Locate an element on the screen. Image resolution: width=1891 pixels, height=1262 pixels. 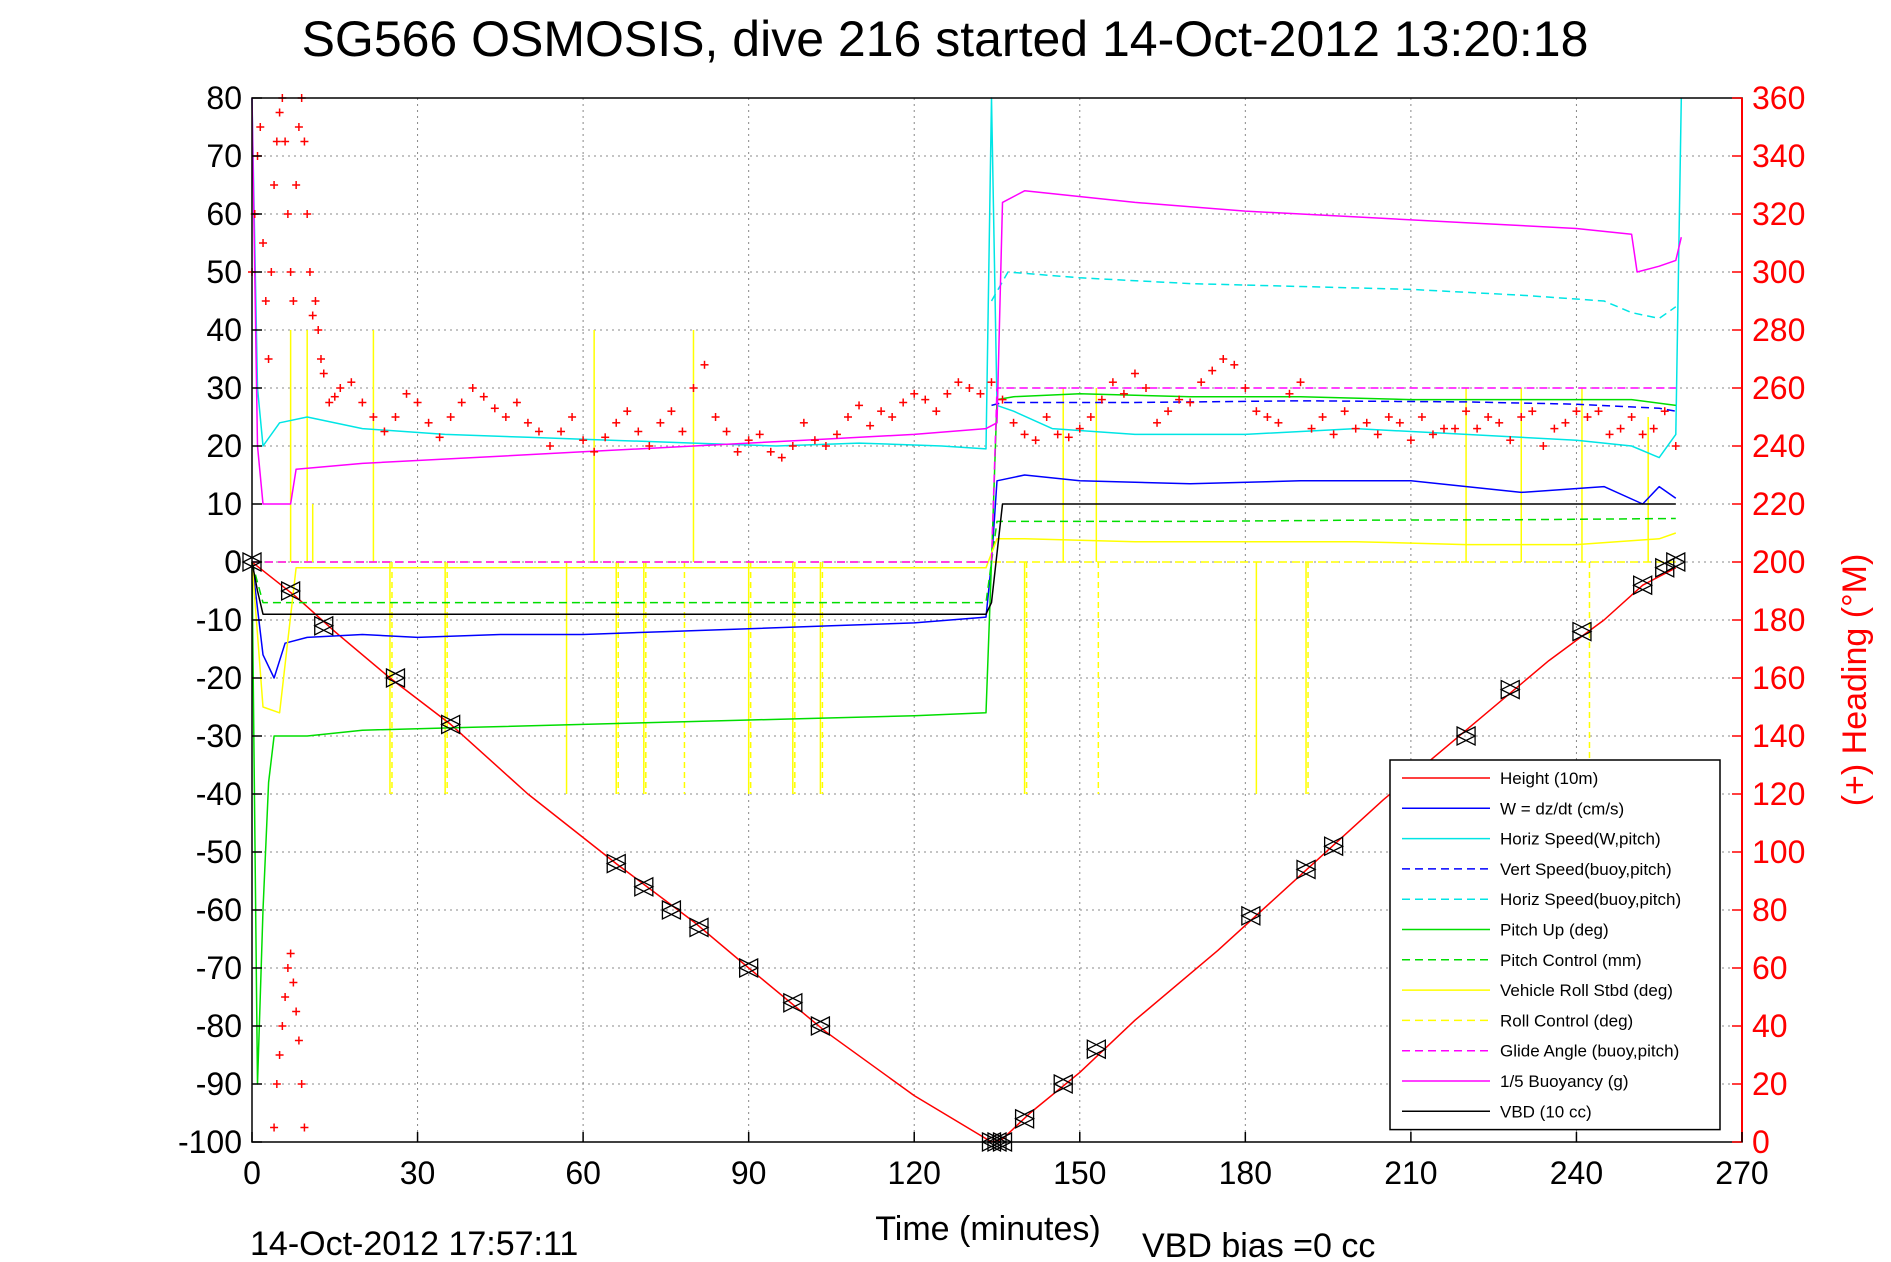
left-tick-label: -30 is located at coordinates (219, 736).